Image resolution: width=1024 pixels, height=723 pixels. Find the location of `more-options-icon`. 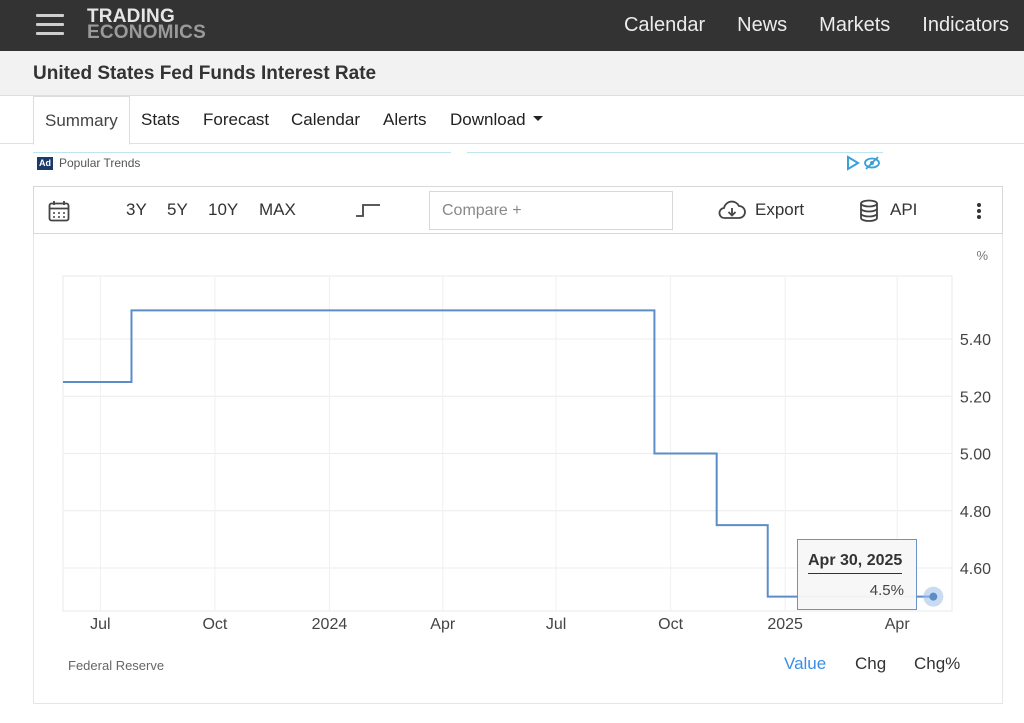

more-options-icon is located at coordinates (979, 211).